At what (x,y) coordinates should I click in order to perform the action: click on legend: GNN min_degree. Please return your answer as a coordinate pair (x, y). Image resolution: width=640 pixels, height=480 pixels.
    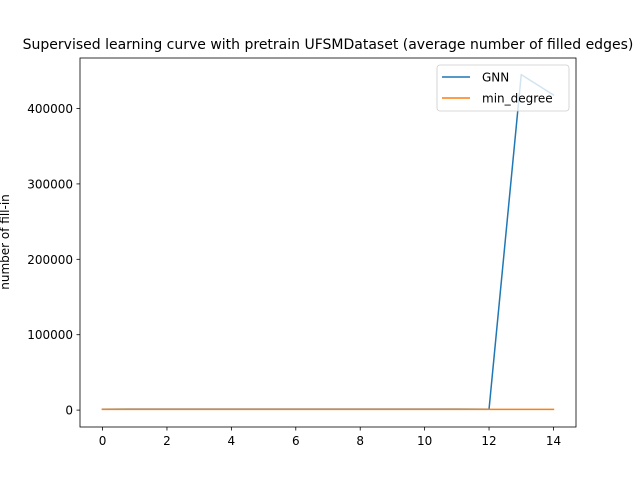
    Looking at the image, I should click on (503, 88).